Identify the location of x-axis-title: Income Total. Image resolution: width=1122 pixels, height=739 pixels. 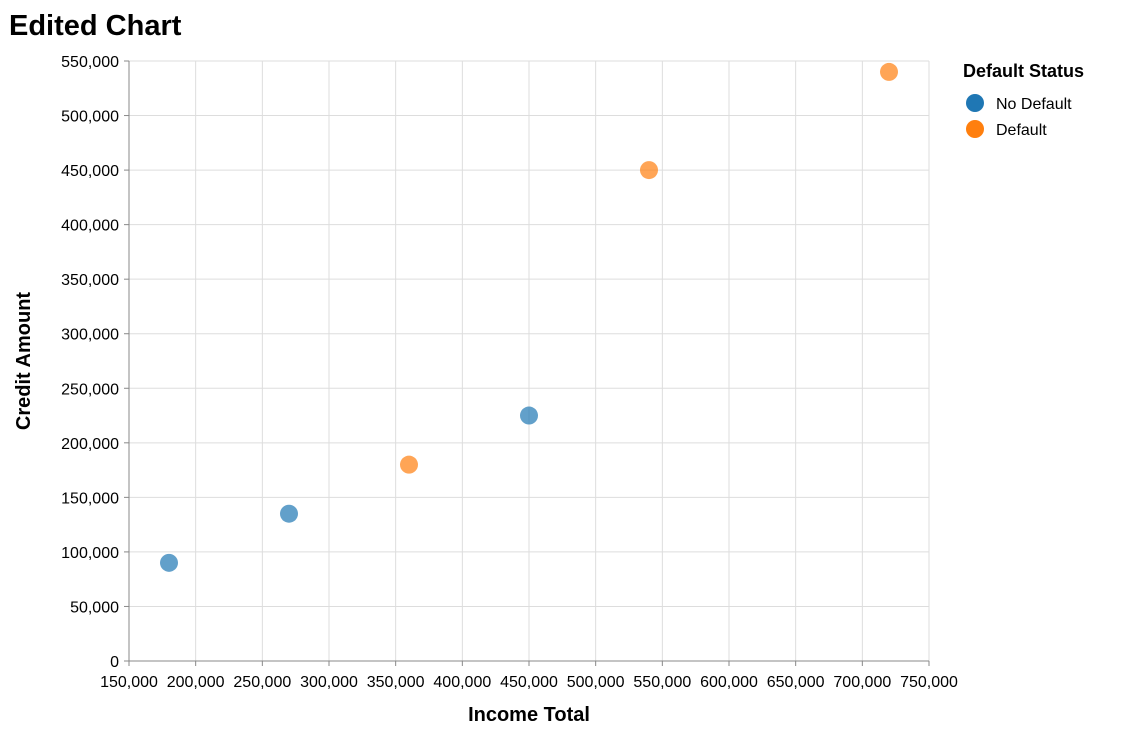
(529, 715).